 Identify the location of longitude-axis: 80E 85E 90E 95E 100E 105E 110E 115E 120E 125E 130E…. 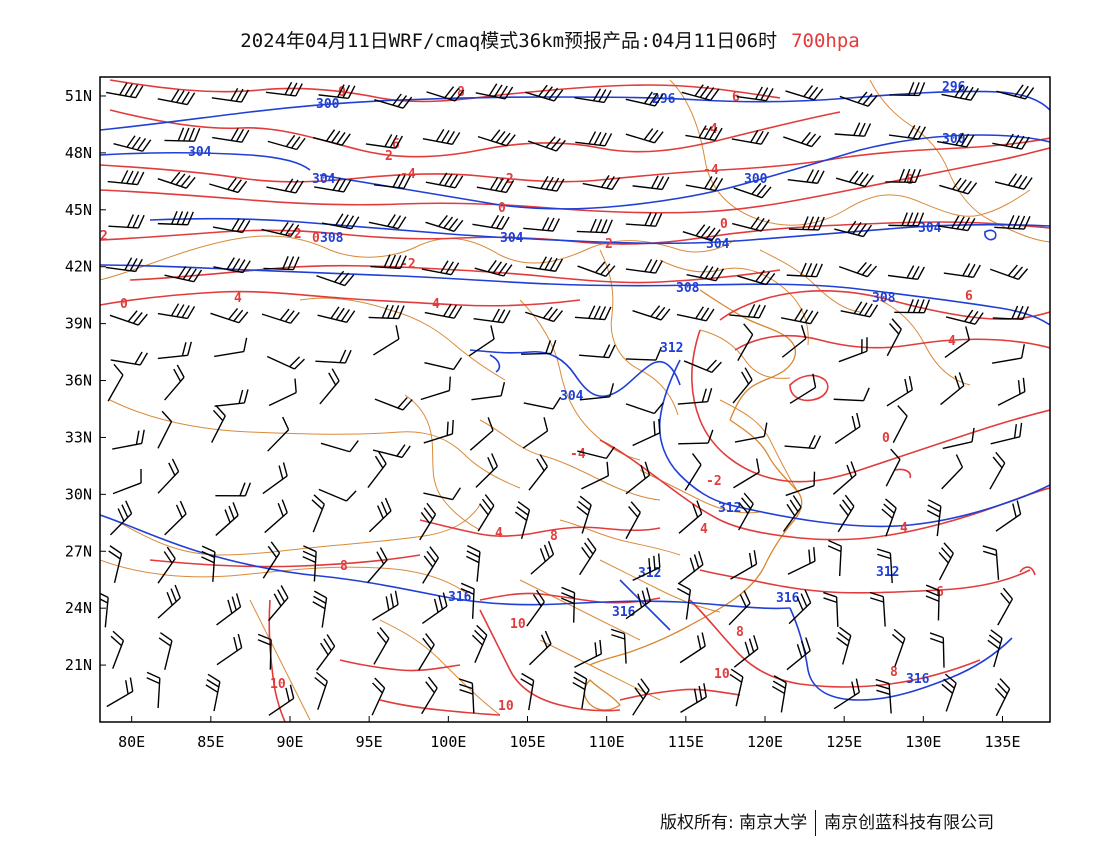
(569, 733).